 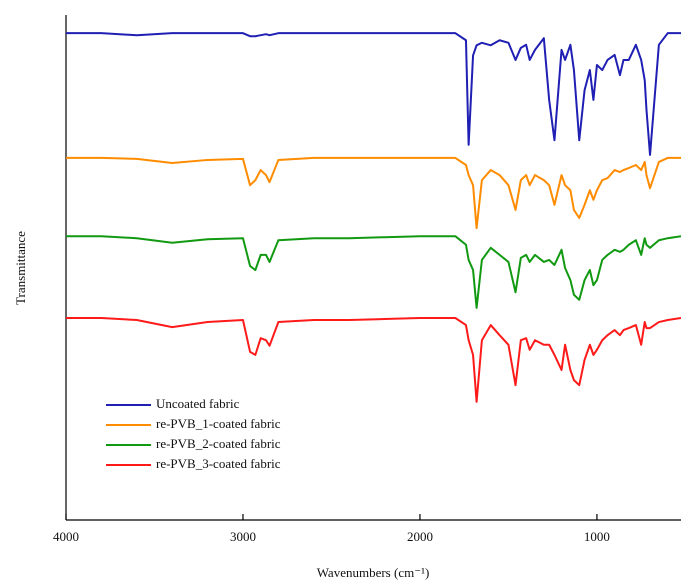 What do you see at coordinates (218, 443) in the screenshot?
I see `legend-label: re-PVB_2-coated fabric` at bounding box center [218, 443].